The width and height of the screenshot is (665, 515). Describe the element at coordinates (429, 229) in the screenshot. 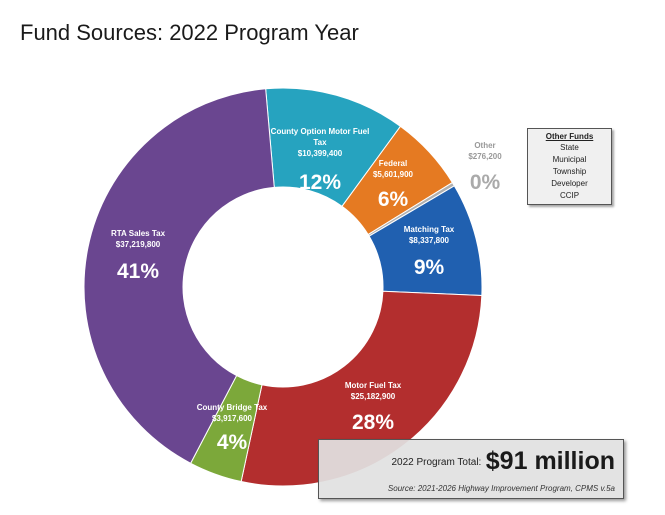

I see `label-name-matching-tax: Matching Tax` at that location.